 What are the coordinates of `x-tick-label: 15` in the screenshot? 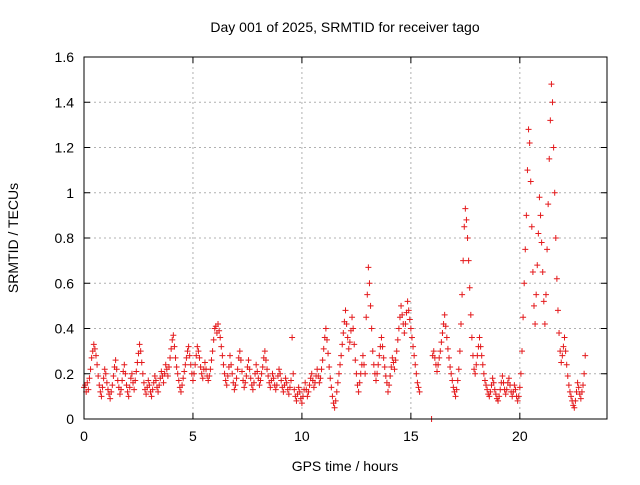 It's located at (411, 436).